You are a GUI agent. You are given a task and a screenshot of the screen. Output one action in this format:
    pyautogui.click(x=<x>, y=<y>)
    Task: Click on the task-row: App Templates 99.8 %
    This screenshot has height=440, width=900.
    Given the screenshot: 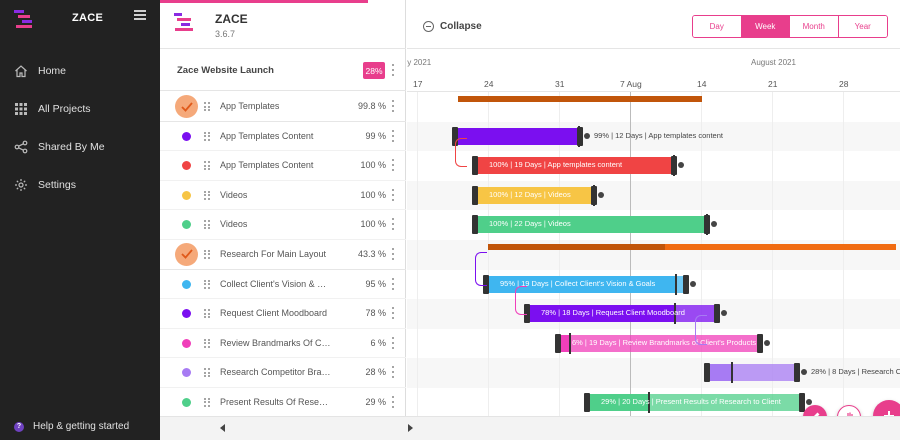 What is the action you would take?
    pyautogui.click(x=283, y=107)
    